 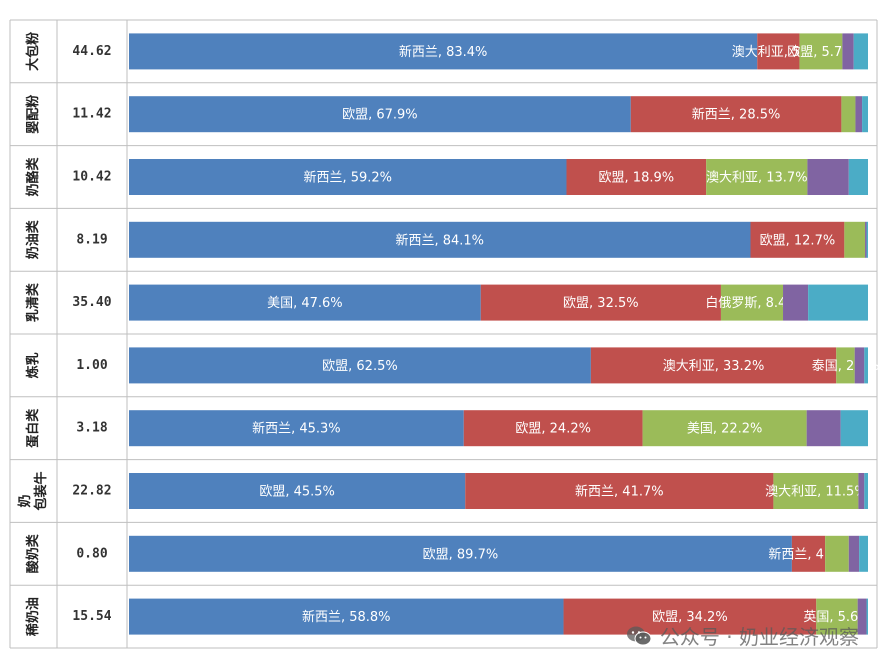 I want to click on category-label: 炼乳, so click(x=33, y=365).